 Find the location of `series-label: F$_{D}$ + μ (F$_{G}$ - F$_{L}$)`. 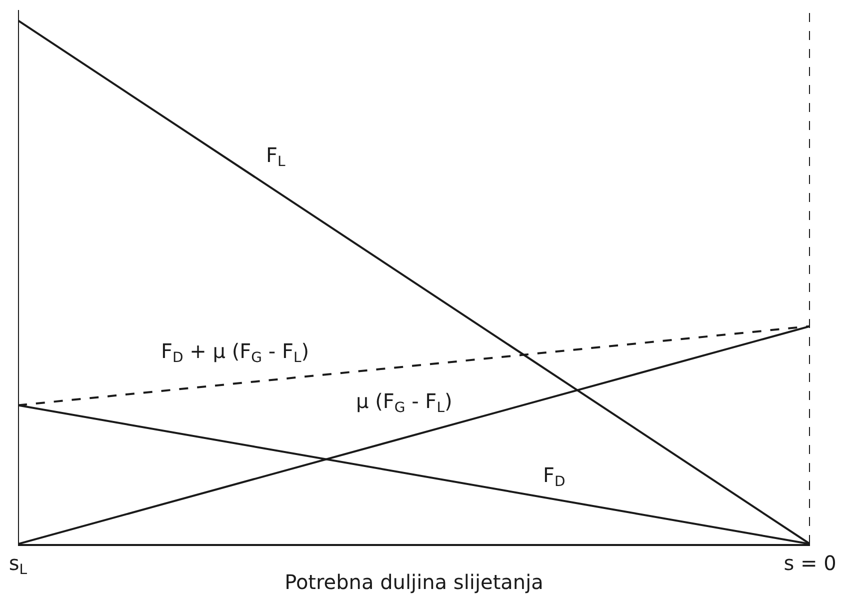

series-label: F$_{D}$ + μ (F$_{G}$ - F$_{L}$) is located at coordinates (235, 352).